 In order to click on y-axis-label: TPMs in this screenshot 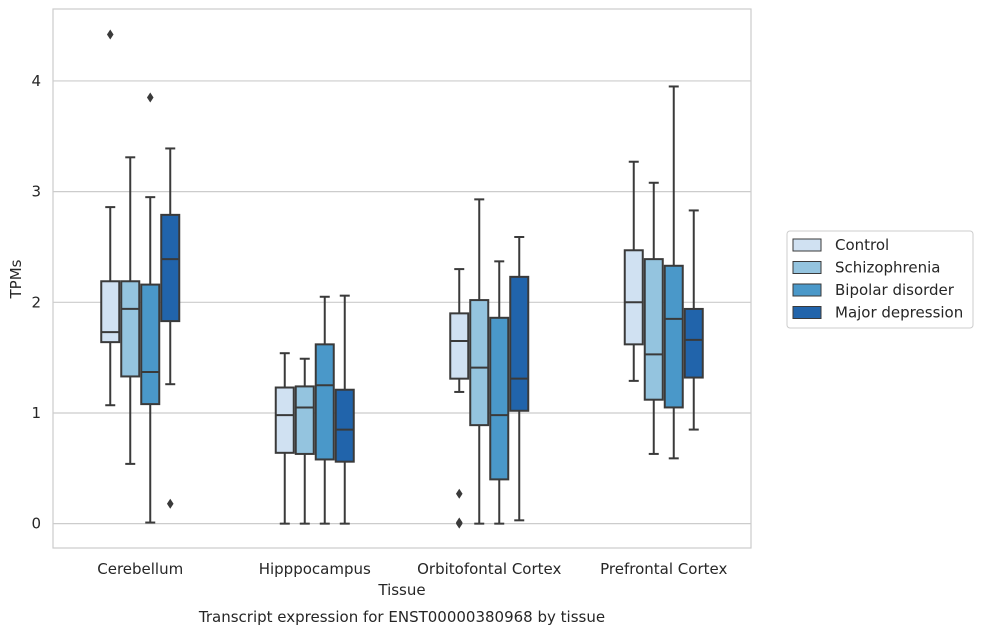, I will do `click(16, 279)`.